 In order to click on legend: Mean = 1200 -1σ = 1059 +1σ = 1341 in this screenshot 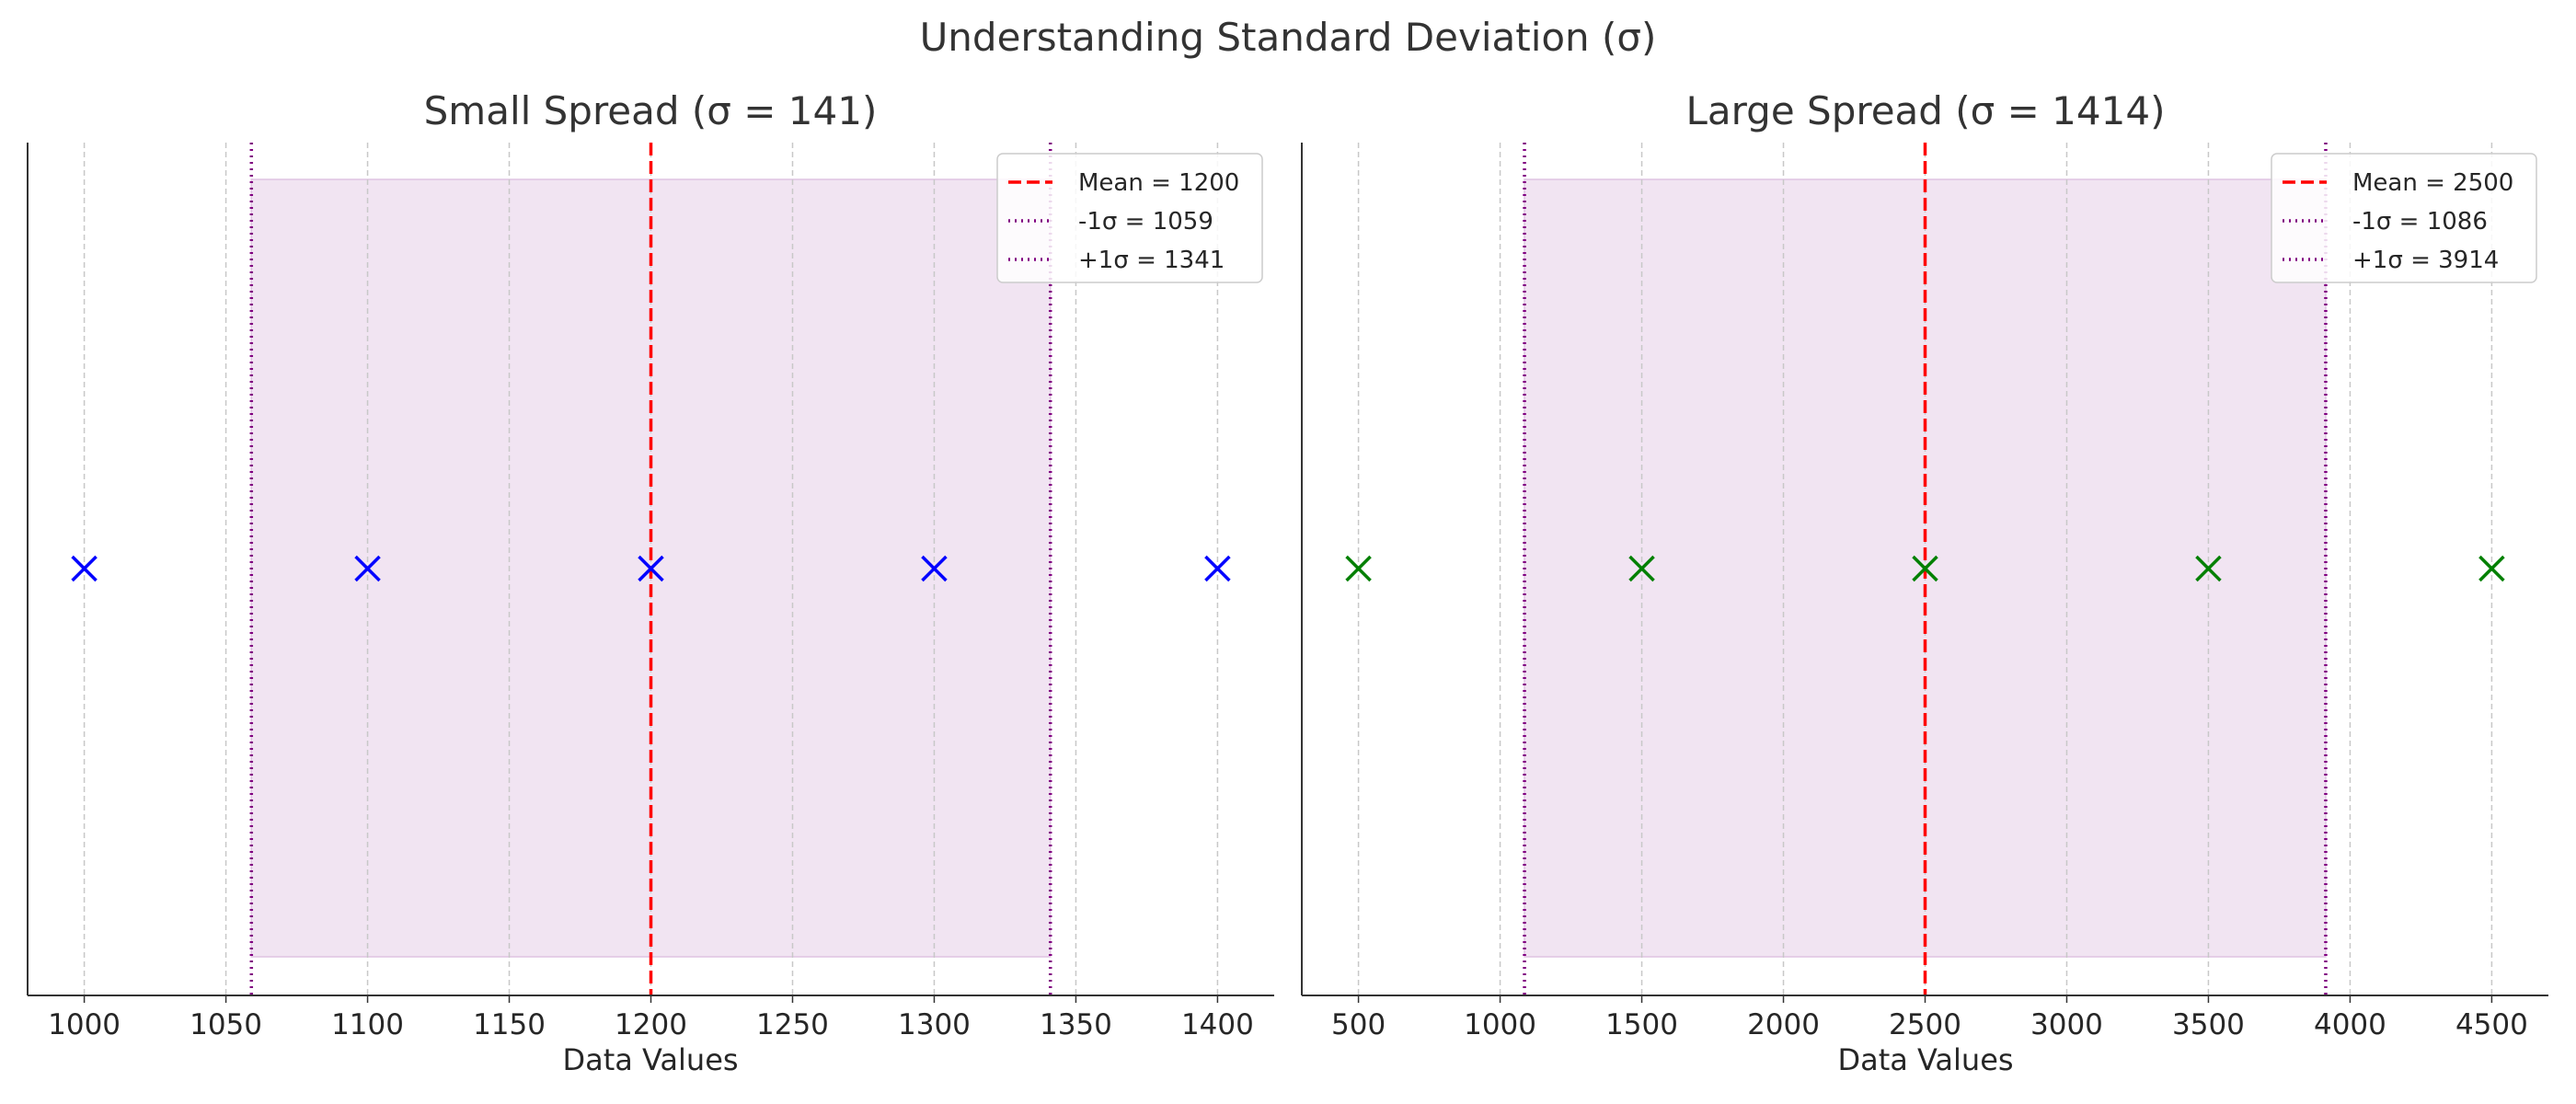, I will do `click(1129, 218)`.